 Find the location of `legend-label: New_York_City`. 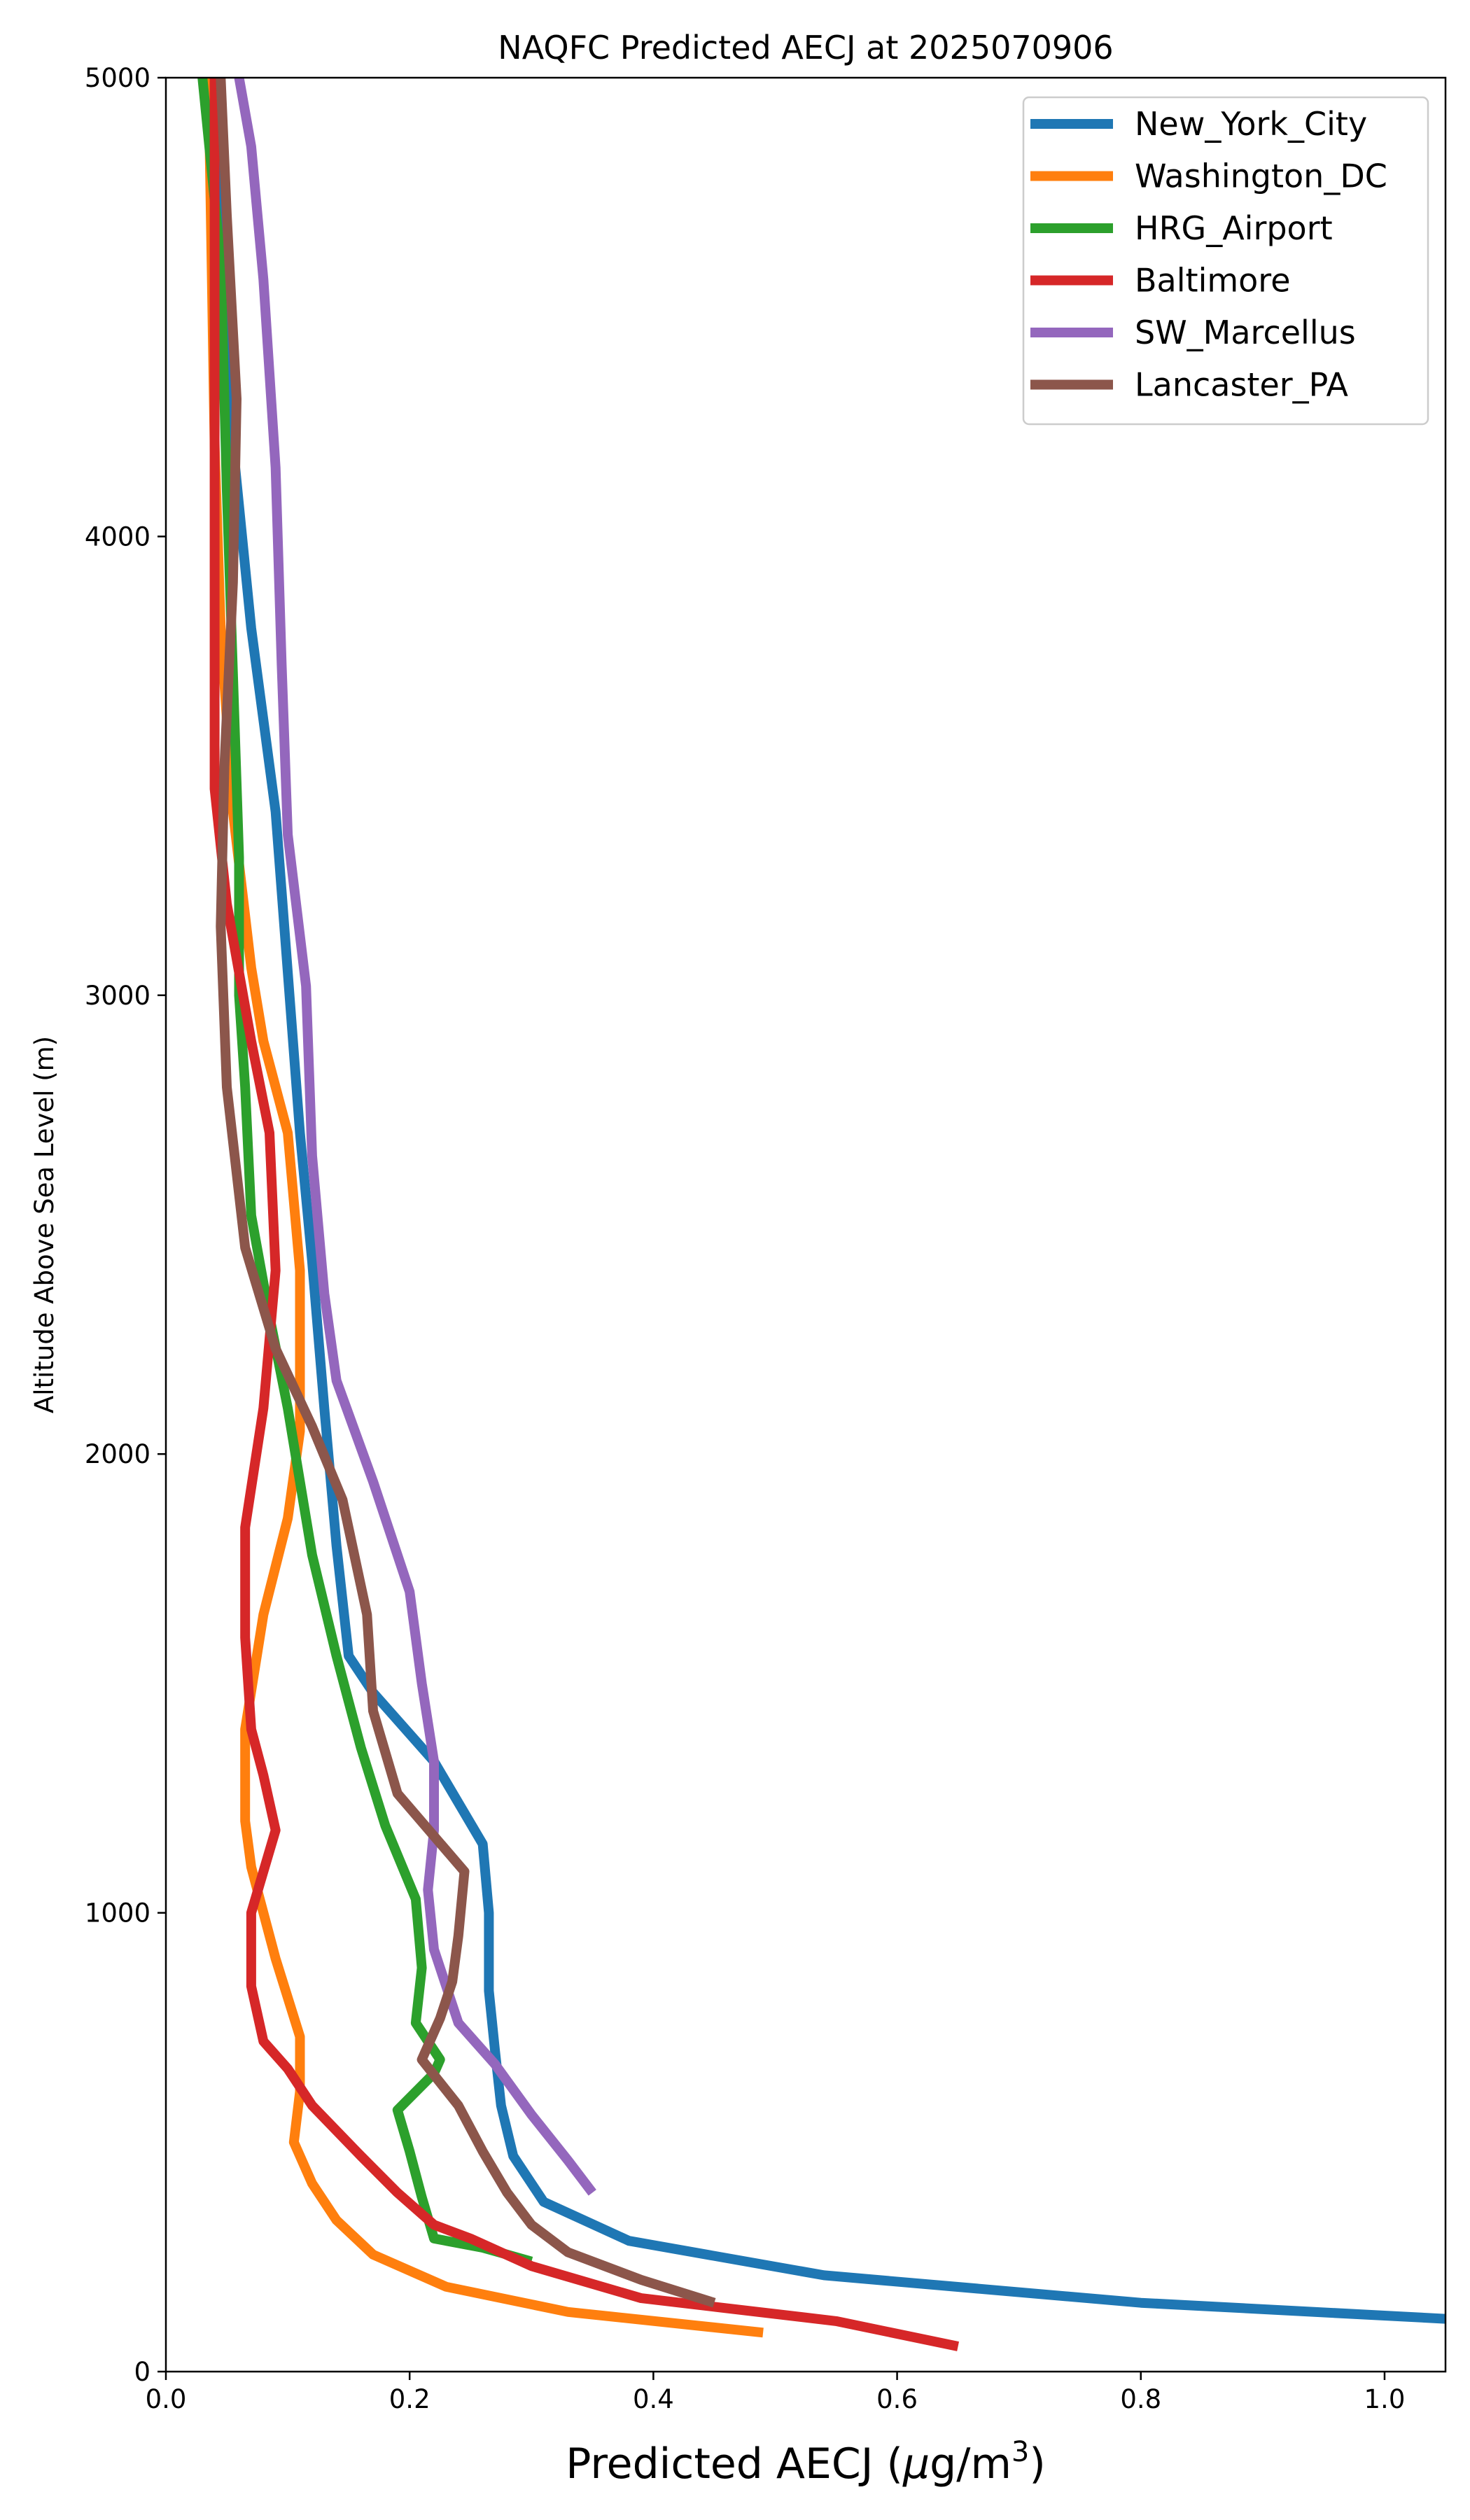

legend-label: New_York_City is located at coordinates (1251, 124).